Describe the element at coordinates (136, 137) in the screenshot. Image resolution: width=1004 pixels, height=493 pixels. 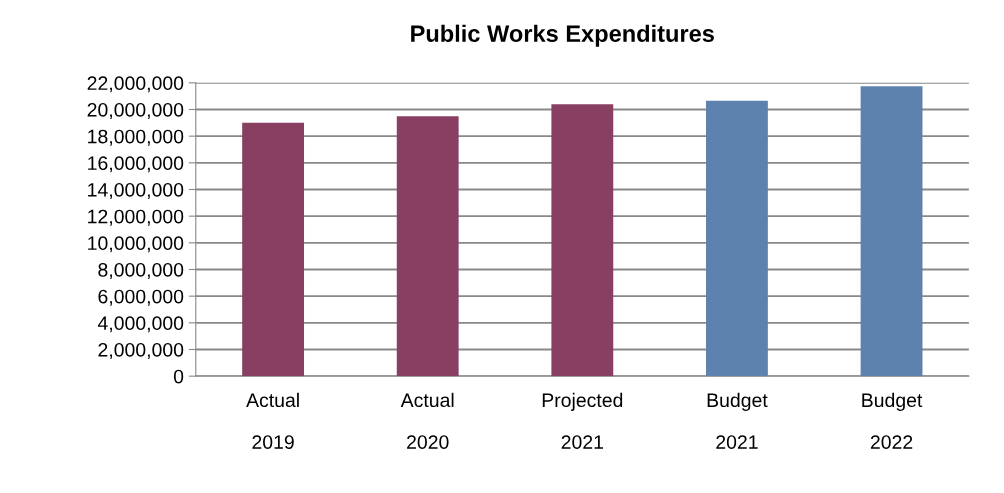
I see `y-tick-label: 18,000,000` at that location.